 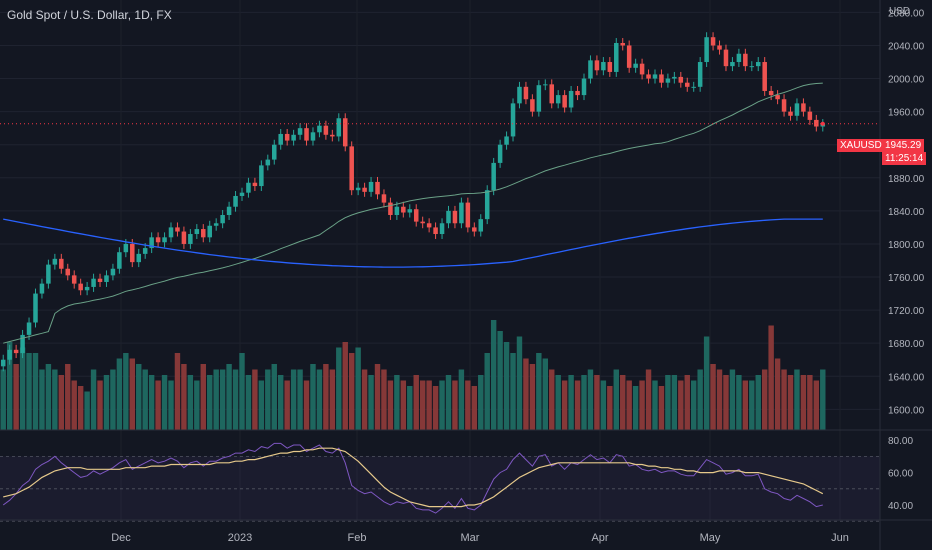 What do you see at coordinates (900, 441) in the screenshot?
I see `rsi-tick-label: 80.00` at bounding box center [900, 441].